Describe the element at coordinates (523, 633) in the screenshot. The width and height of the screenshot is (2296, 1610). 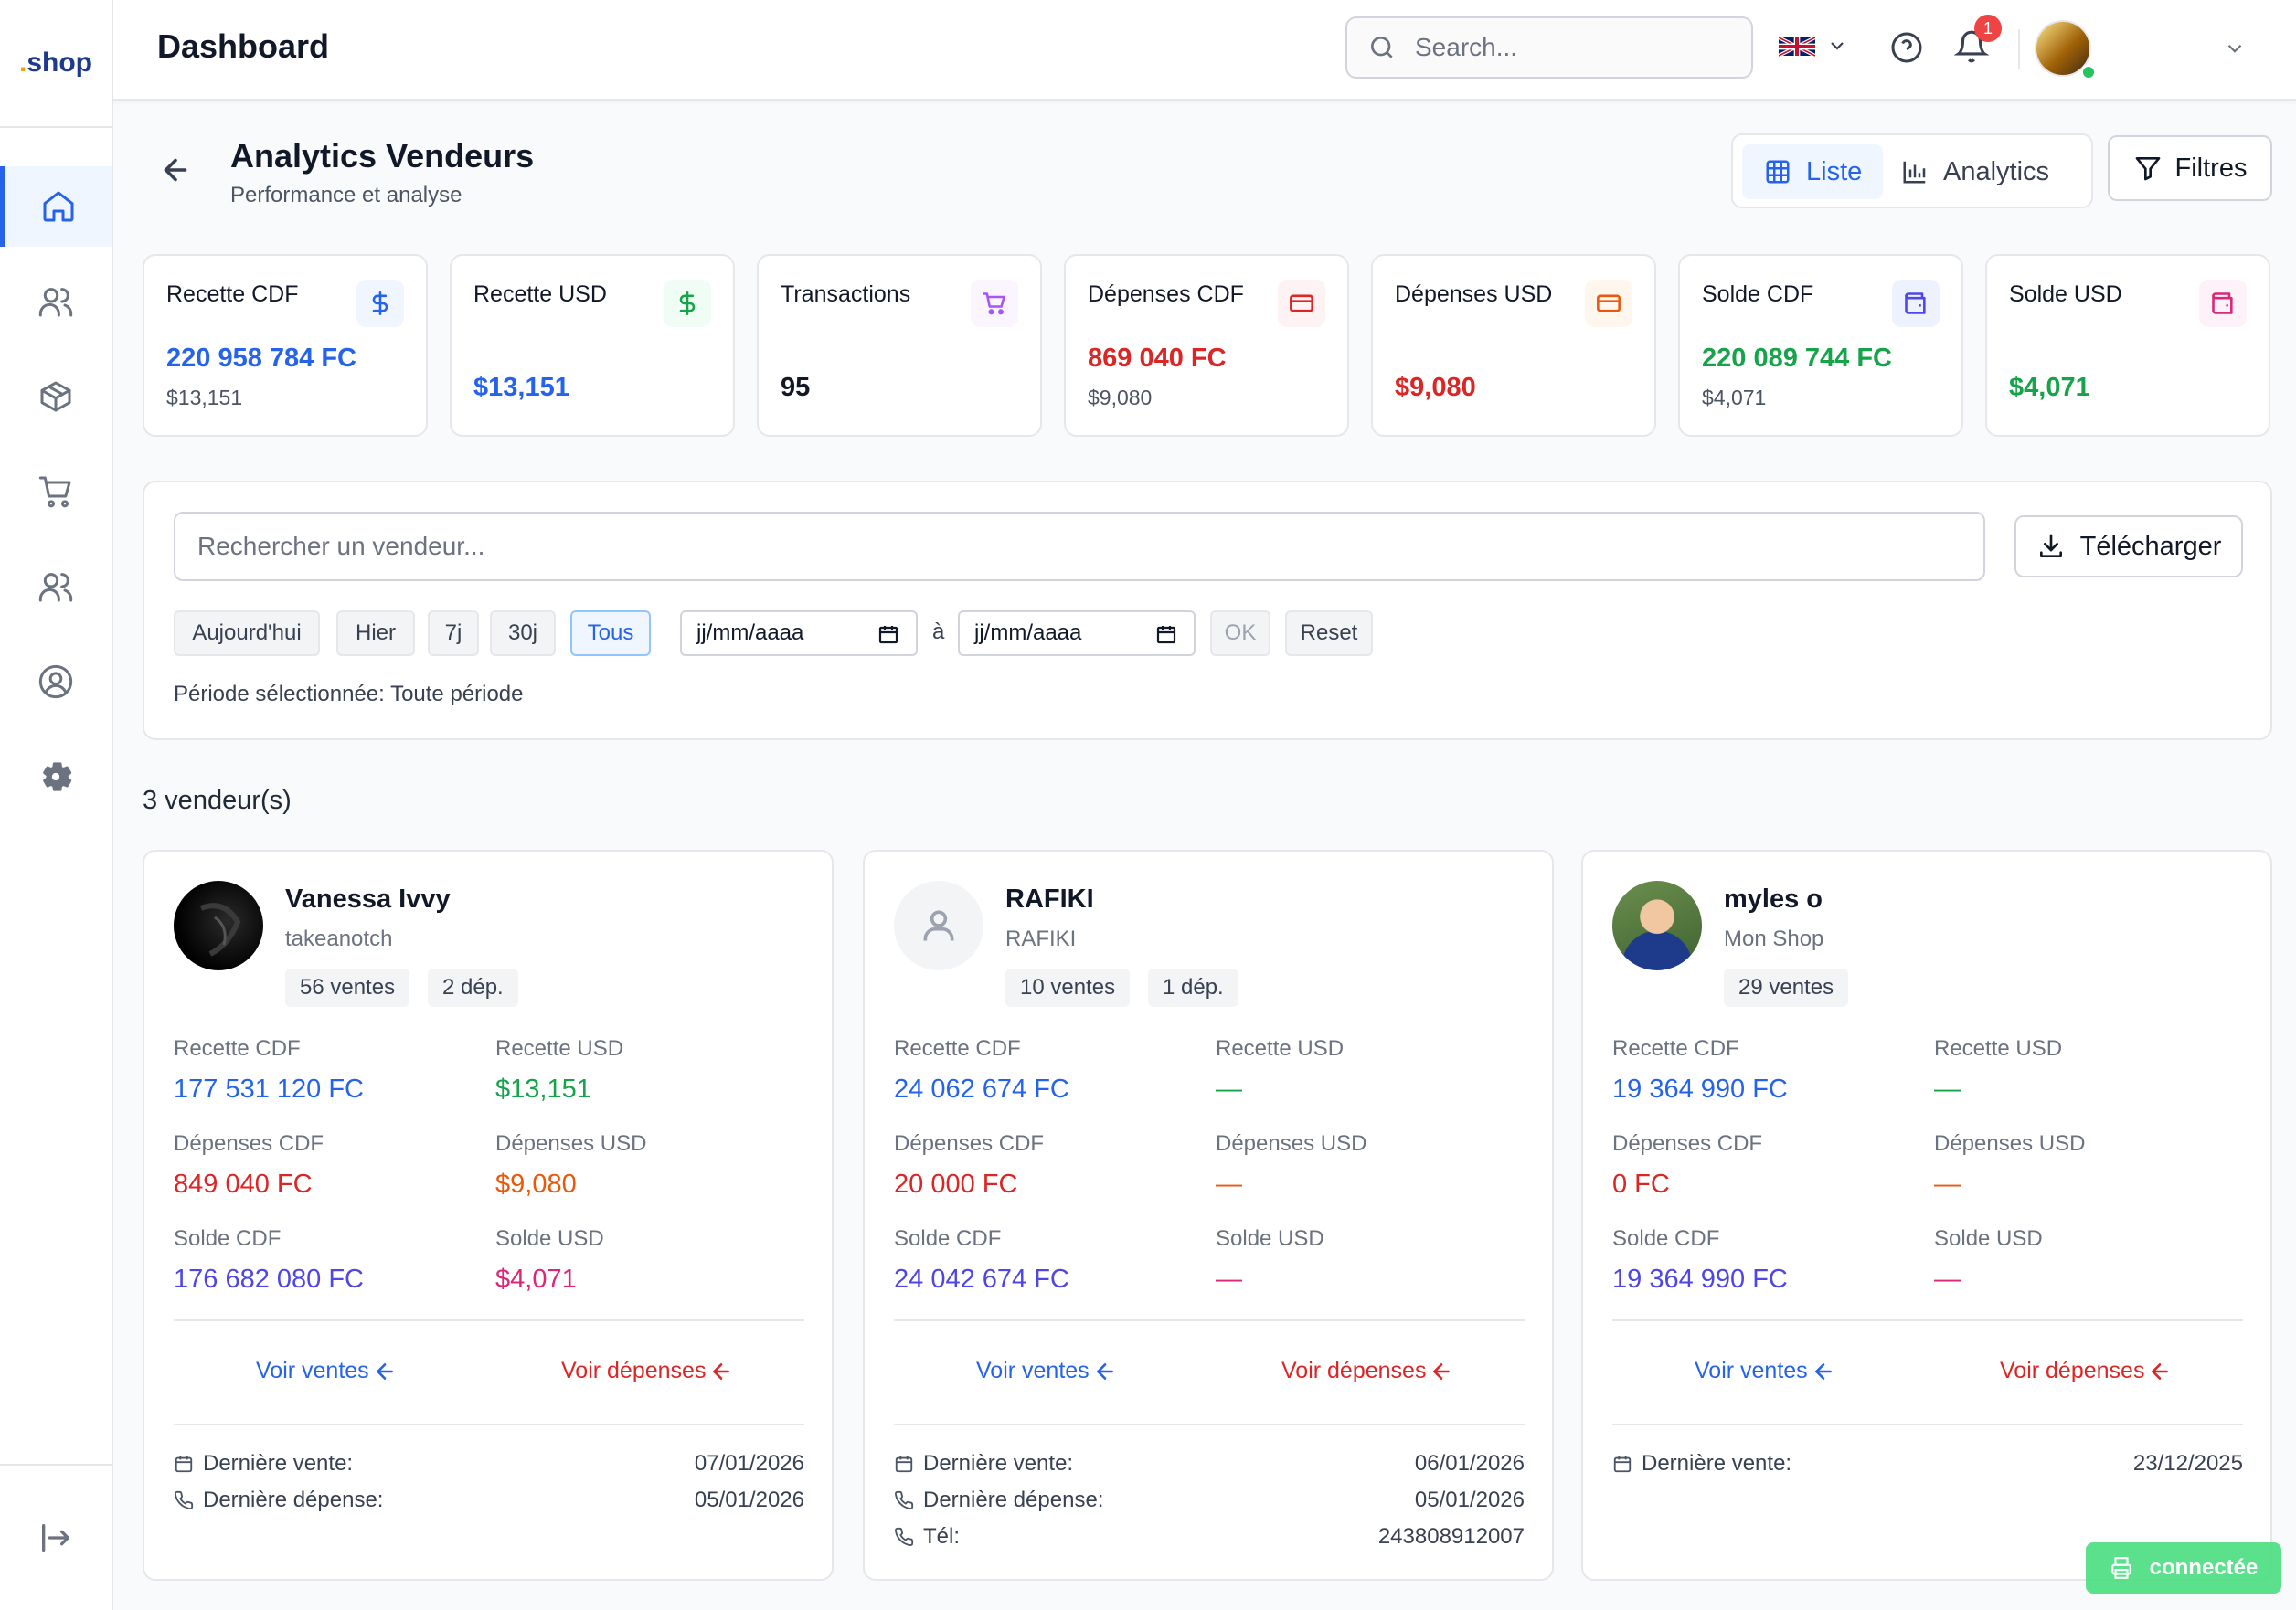
I see `preset-30d: 30j` at that location.